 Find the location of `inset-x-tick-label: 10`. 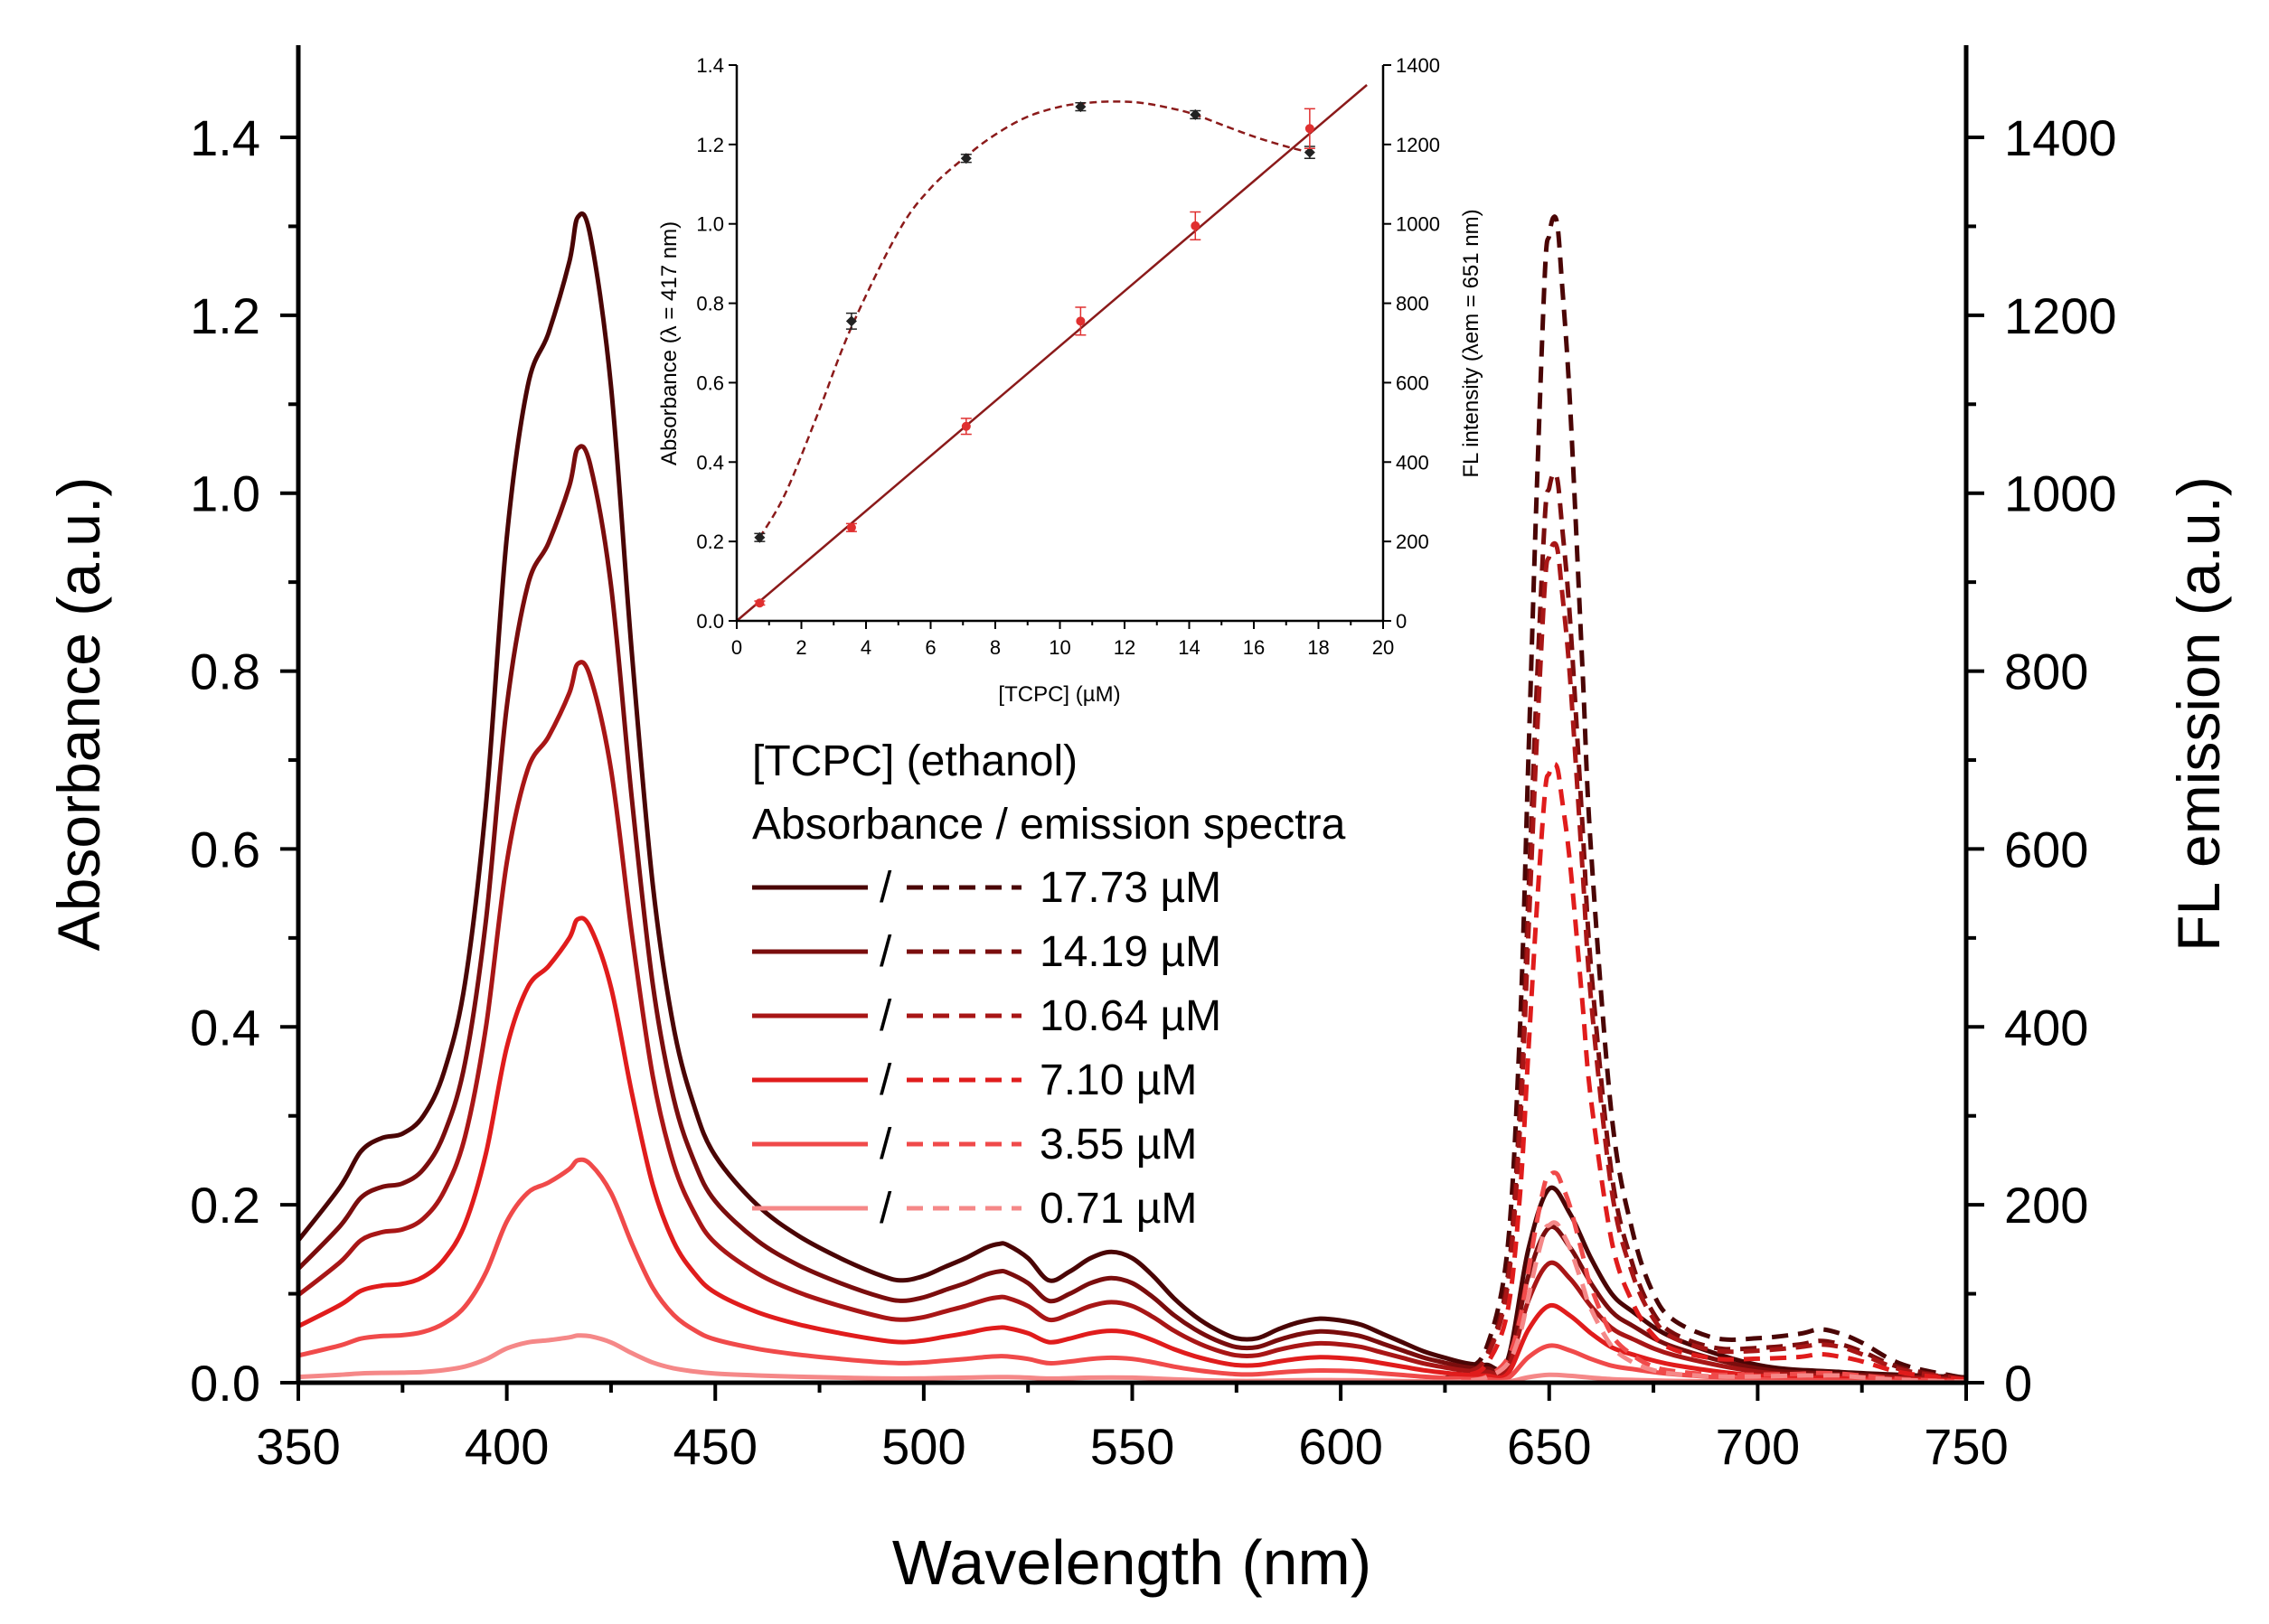

inset-x-tick-label: 10 is located at coordinates (1060, 647).